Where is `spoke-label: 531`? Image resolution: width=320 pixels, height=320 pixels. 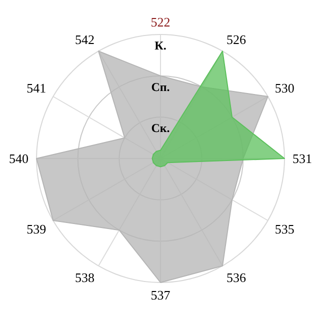 spoke-label: 531 is located at coordinates (302, 158).